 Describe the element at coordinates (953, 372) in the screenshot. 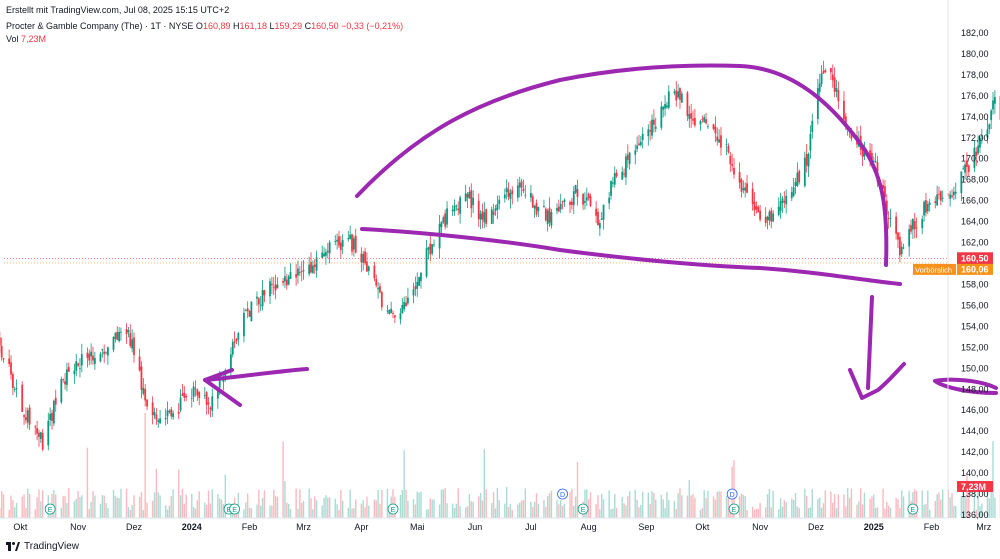

I see `price-tags: 160,50 Vorbörslich 160,06 7,23M` at that location.